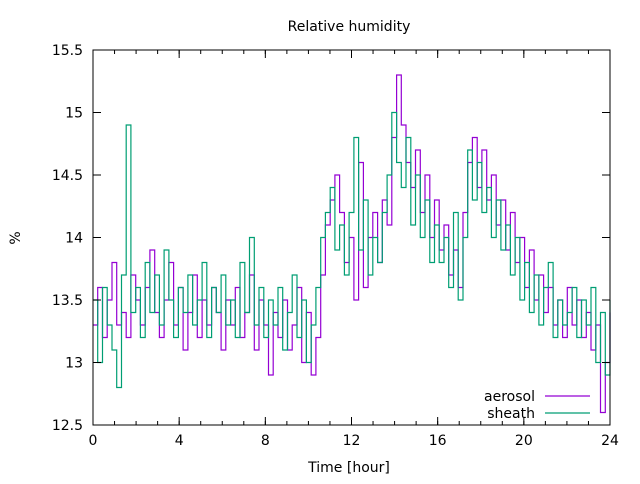 This screenshot has width=640, height=484. Describe the element at coordinates (93, 441) in the screenshot. I see `x-tick-label: 0` at that location.